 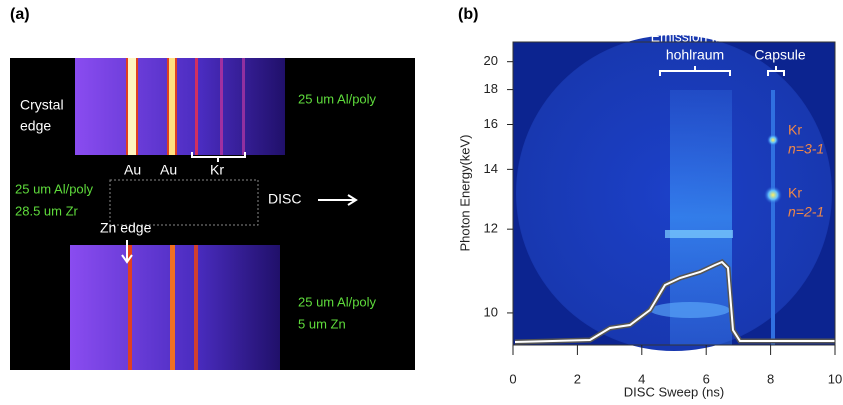 What do you see at coordinates (695, 37) in the screenshot?
I see `annotation: Emission from` at bounding box center [695, 37].